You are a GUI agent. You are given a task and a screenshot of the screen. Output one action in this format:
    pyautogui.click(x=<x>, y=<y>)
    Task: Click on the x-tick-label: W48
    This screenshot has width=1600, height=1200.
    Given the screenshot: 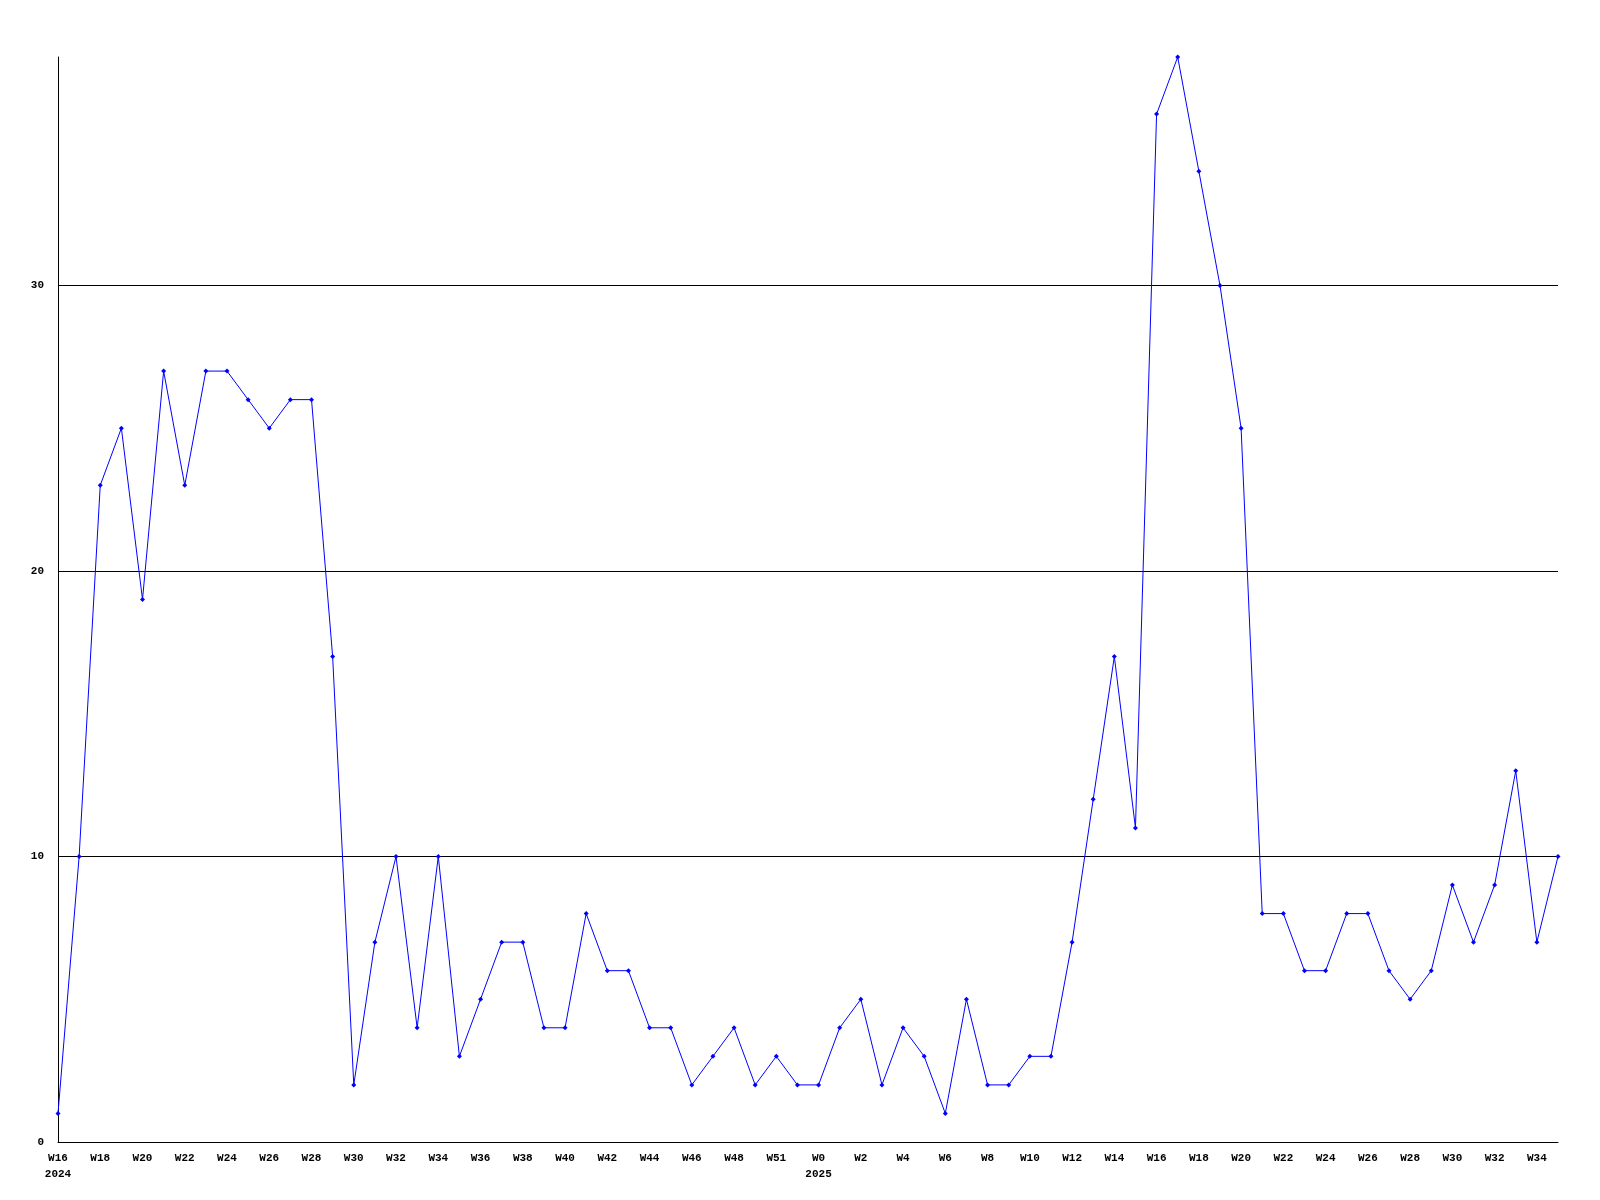 What is the action you would take?
    pyautogui.click(x=734, y=1158)
    